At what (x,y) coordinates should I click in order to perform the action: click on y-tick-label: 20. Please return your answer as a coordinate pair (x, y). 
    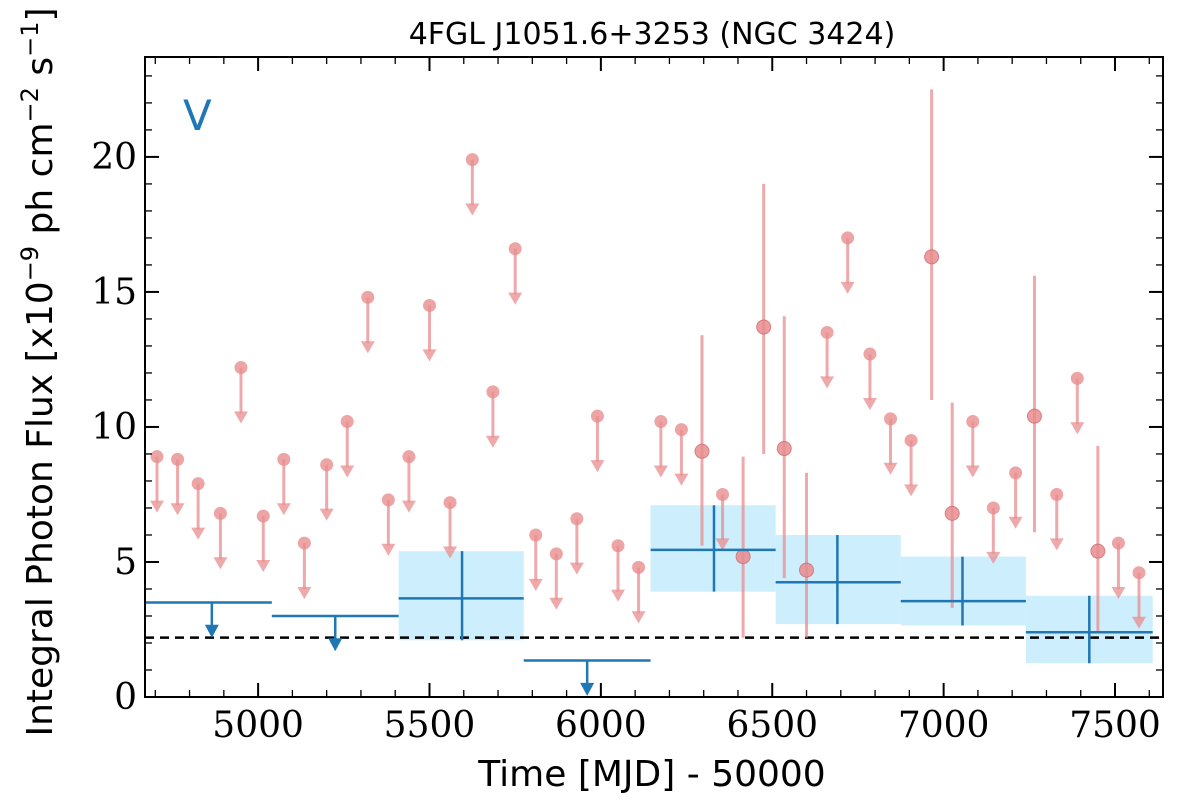
    Looking at the image, I should click on (114, 157).